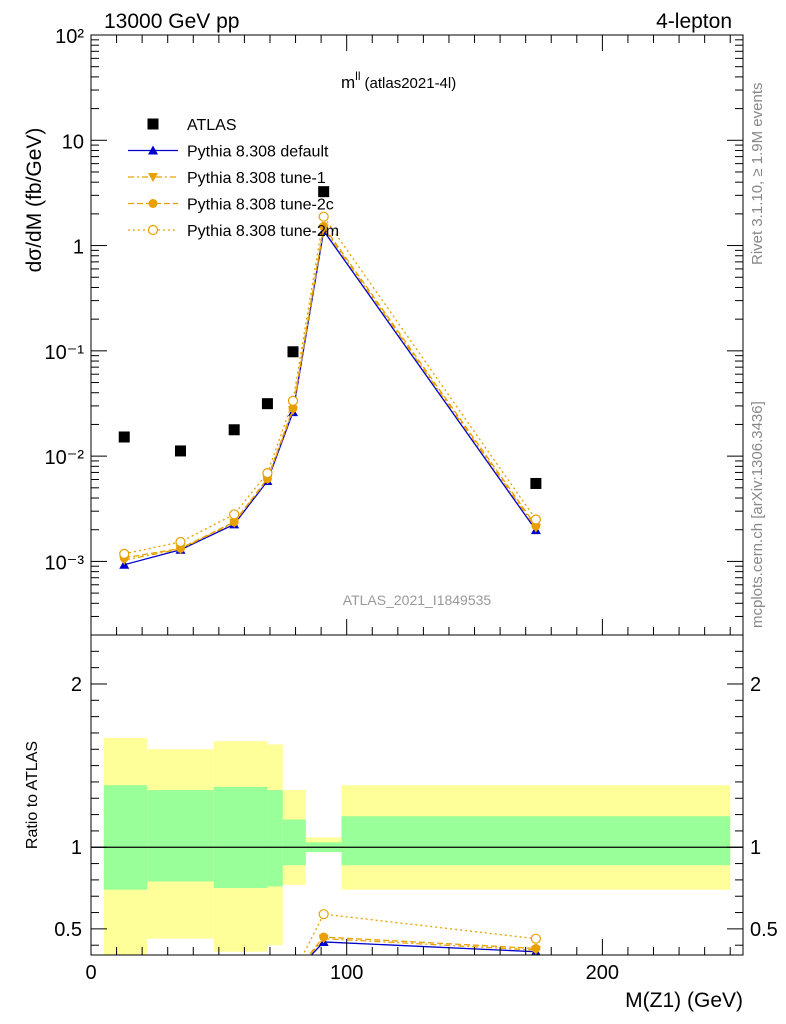 Image resolution: width=786 pixels, height=1024 pixels. Describe the element at coordinates (256, 178) in the screenshot. I see `legend-label: Pythia 8.308 tune-1` at that location.